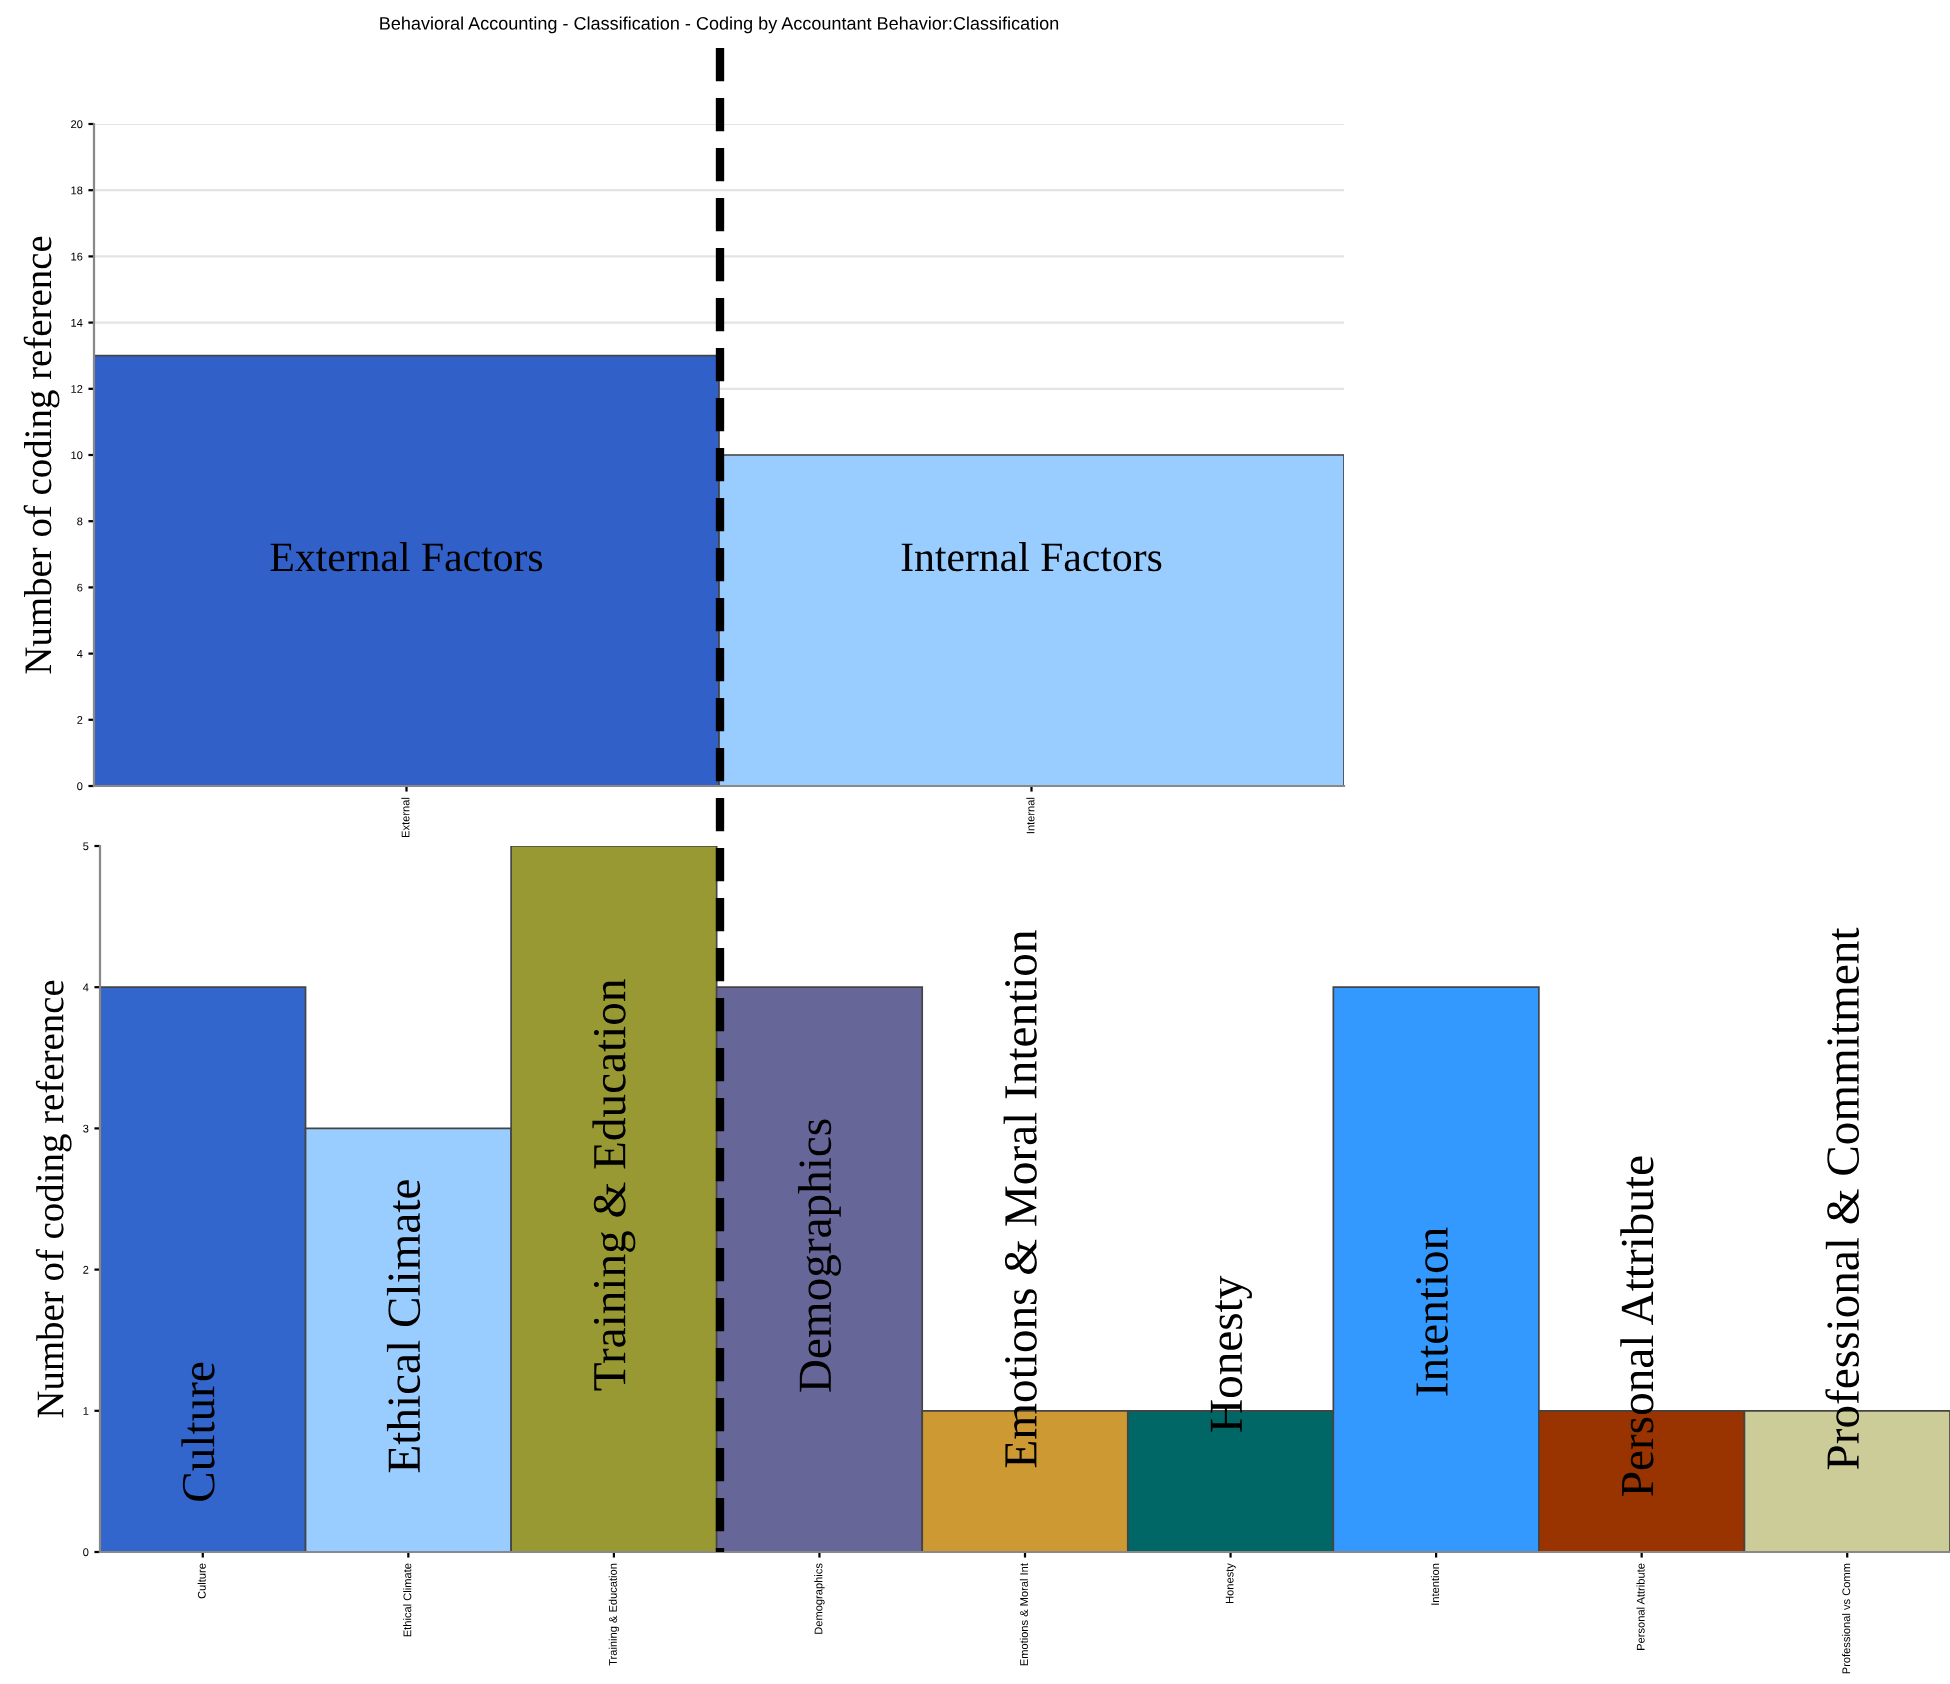 This screenshot has width=1950, height=1684. What do you see at coordinates (819, 1255) in the screenshot?
I see `annotation: Demographics` at bounding box center [819, 1255].